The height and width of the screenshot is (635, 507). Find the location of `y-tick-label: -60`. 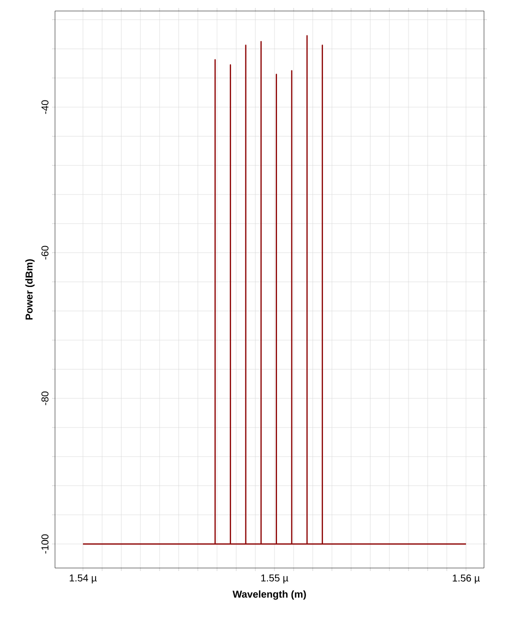

y-tick-label: -60 is located at coordinates (44, 253).